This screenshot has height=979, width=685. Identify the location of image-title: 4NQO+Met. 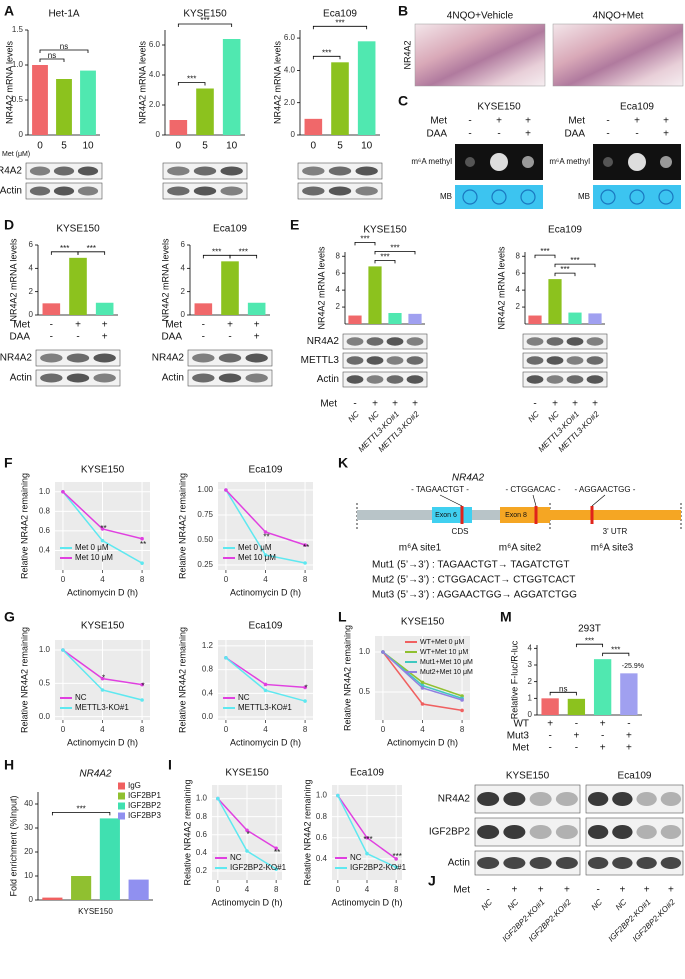
(618, 16).